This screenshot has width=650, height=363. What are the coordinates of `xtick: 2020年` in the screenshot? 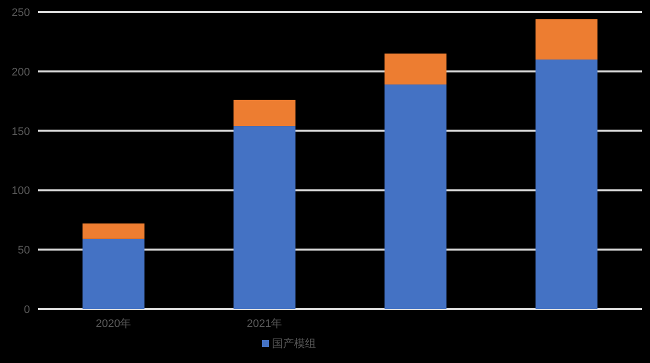 It's located at (114, 324).